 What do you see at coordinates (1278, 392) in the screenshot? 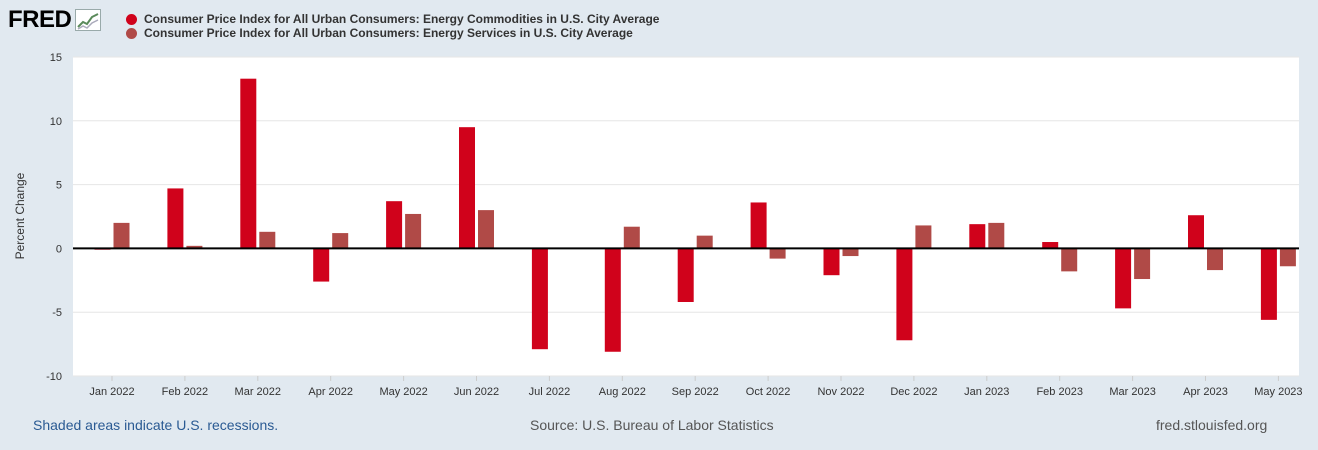
I see `x-tick-label: May 2023` at bounding box center [1278, 392].